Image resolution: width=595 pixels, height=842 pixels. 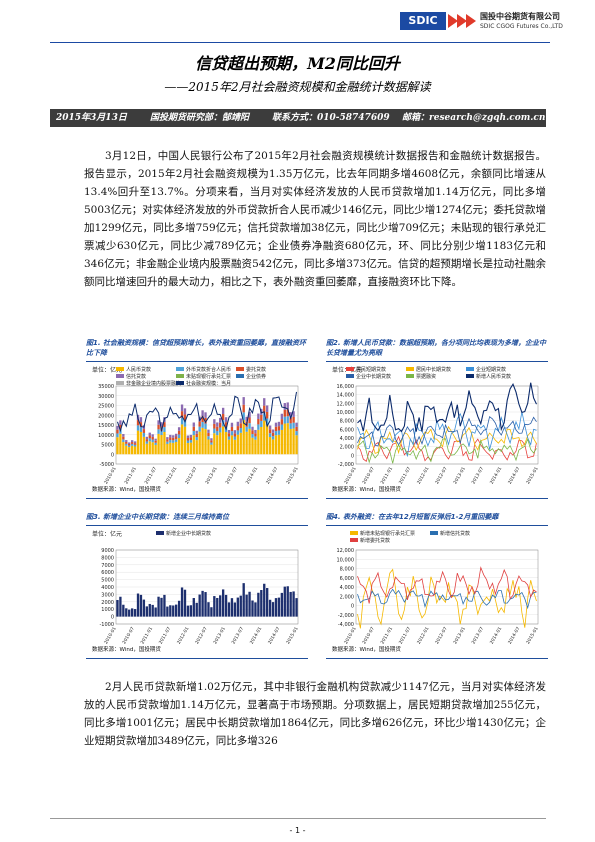 What do you see at coordinates (126, 649) in the screenshot?
I see `source-note: 数据来源：Wind，国投期货` at bounding box center [126, 649].